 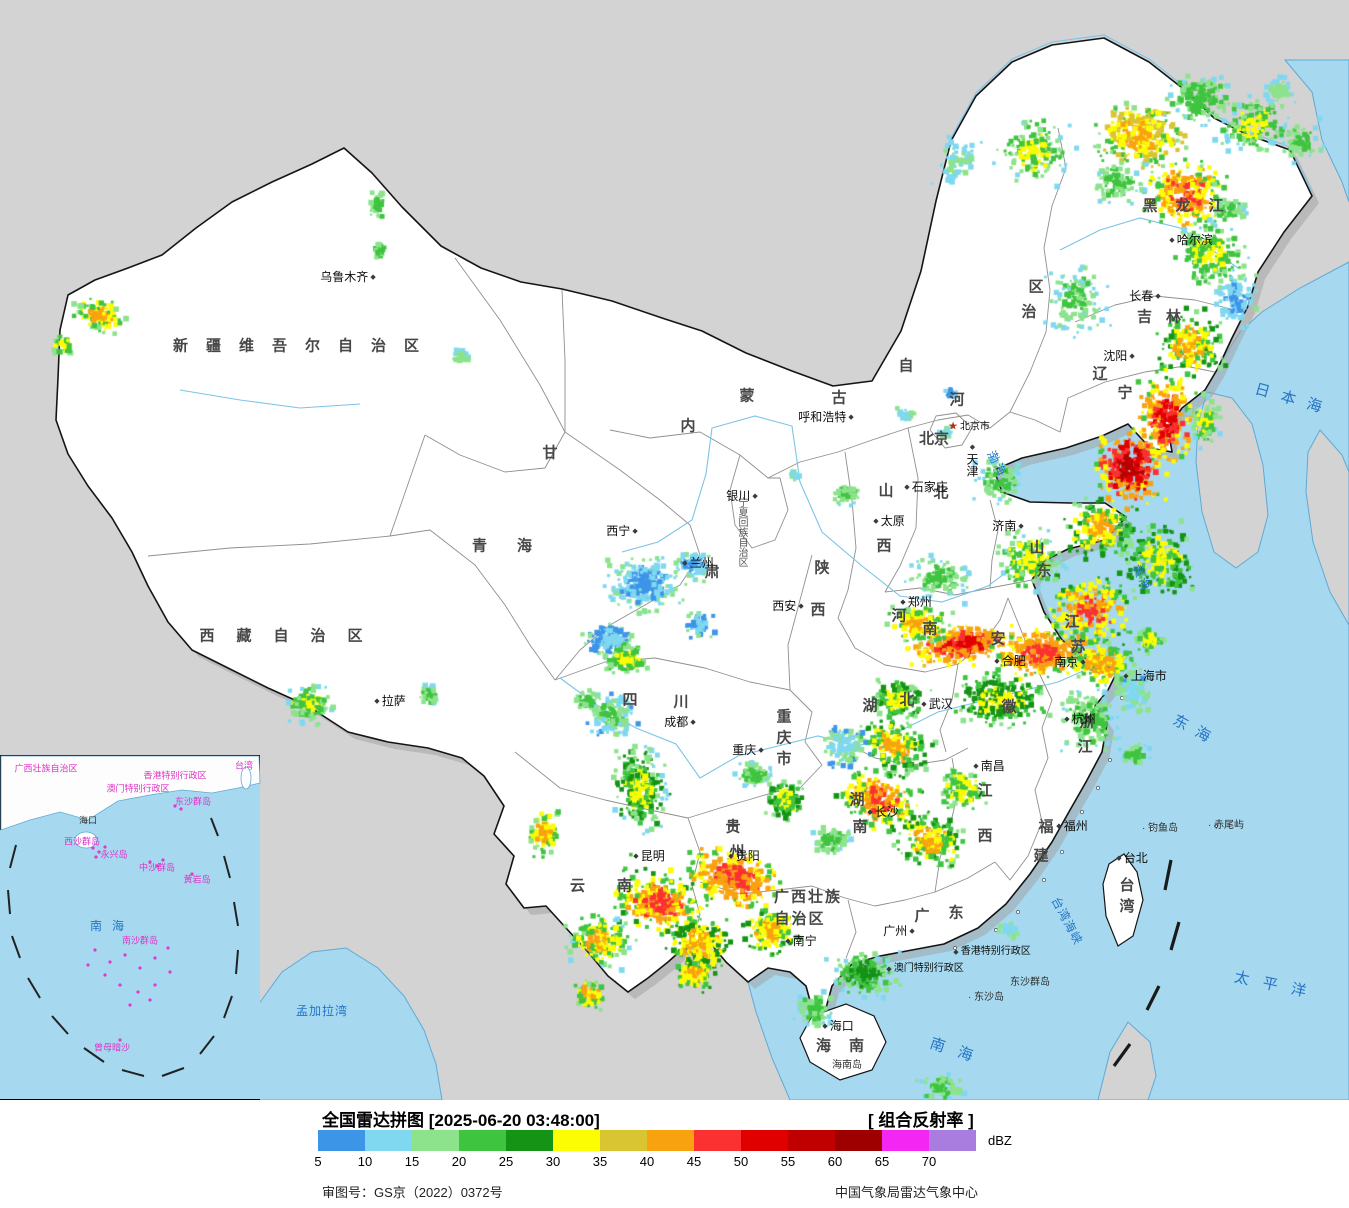 I want to click on legend-tick: 5, so click(x=318, y=1161).